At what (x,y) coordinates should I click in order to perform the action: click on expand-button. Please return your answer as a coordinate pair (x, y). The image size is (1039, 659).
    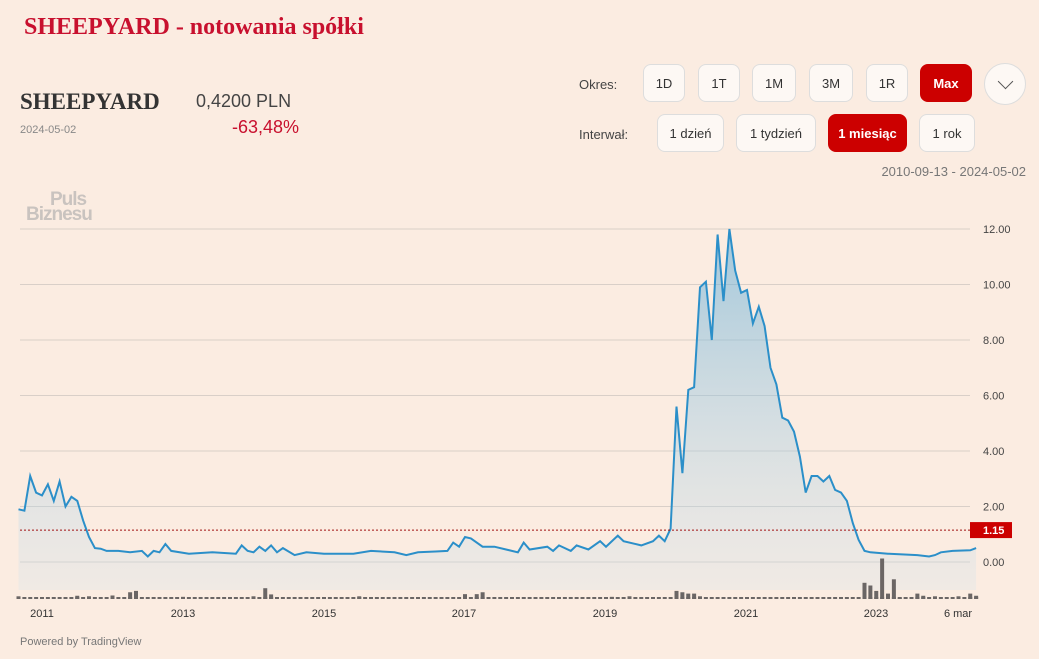
    Looking at the image, I should click on (1005, 84).